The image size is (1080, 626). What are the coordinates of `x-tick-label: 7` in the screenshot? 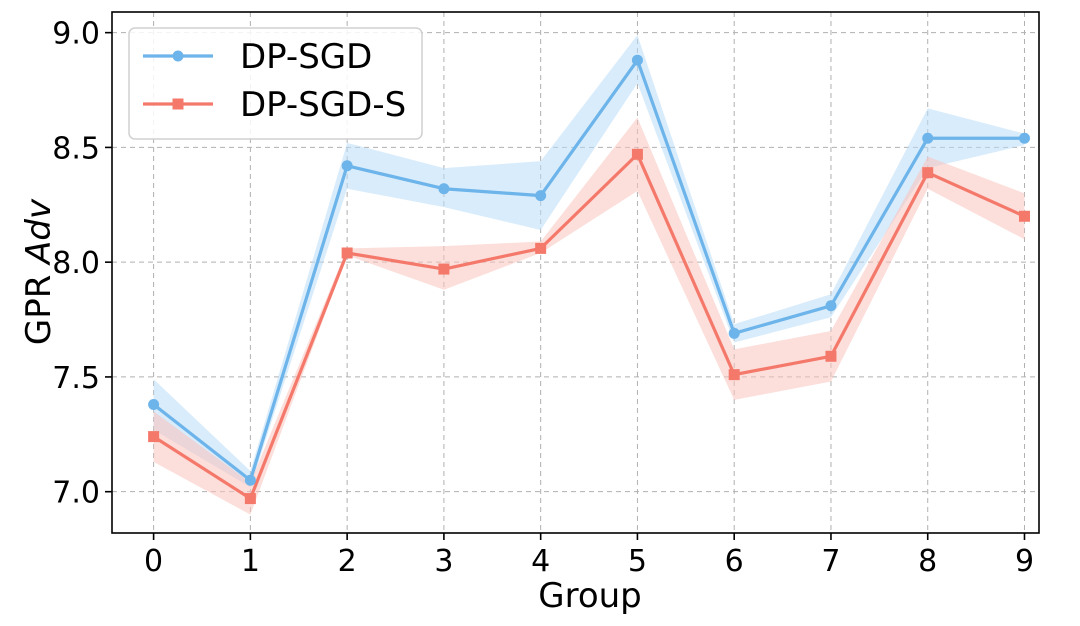 It's located at (830, 561).